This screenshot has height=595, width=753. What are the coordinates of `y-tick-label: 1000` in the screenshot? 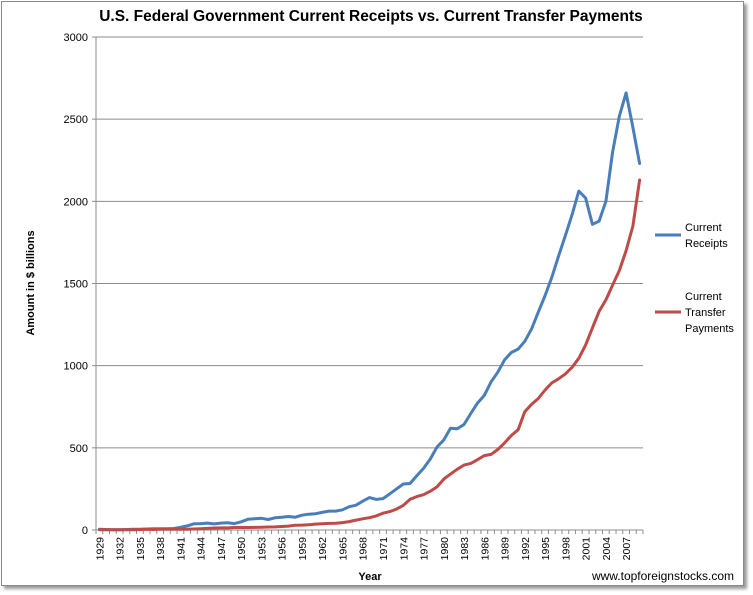 It's located at (76, 367).